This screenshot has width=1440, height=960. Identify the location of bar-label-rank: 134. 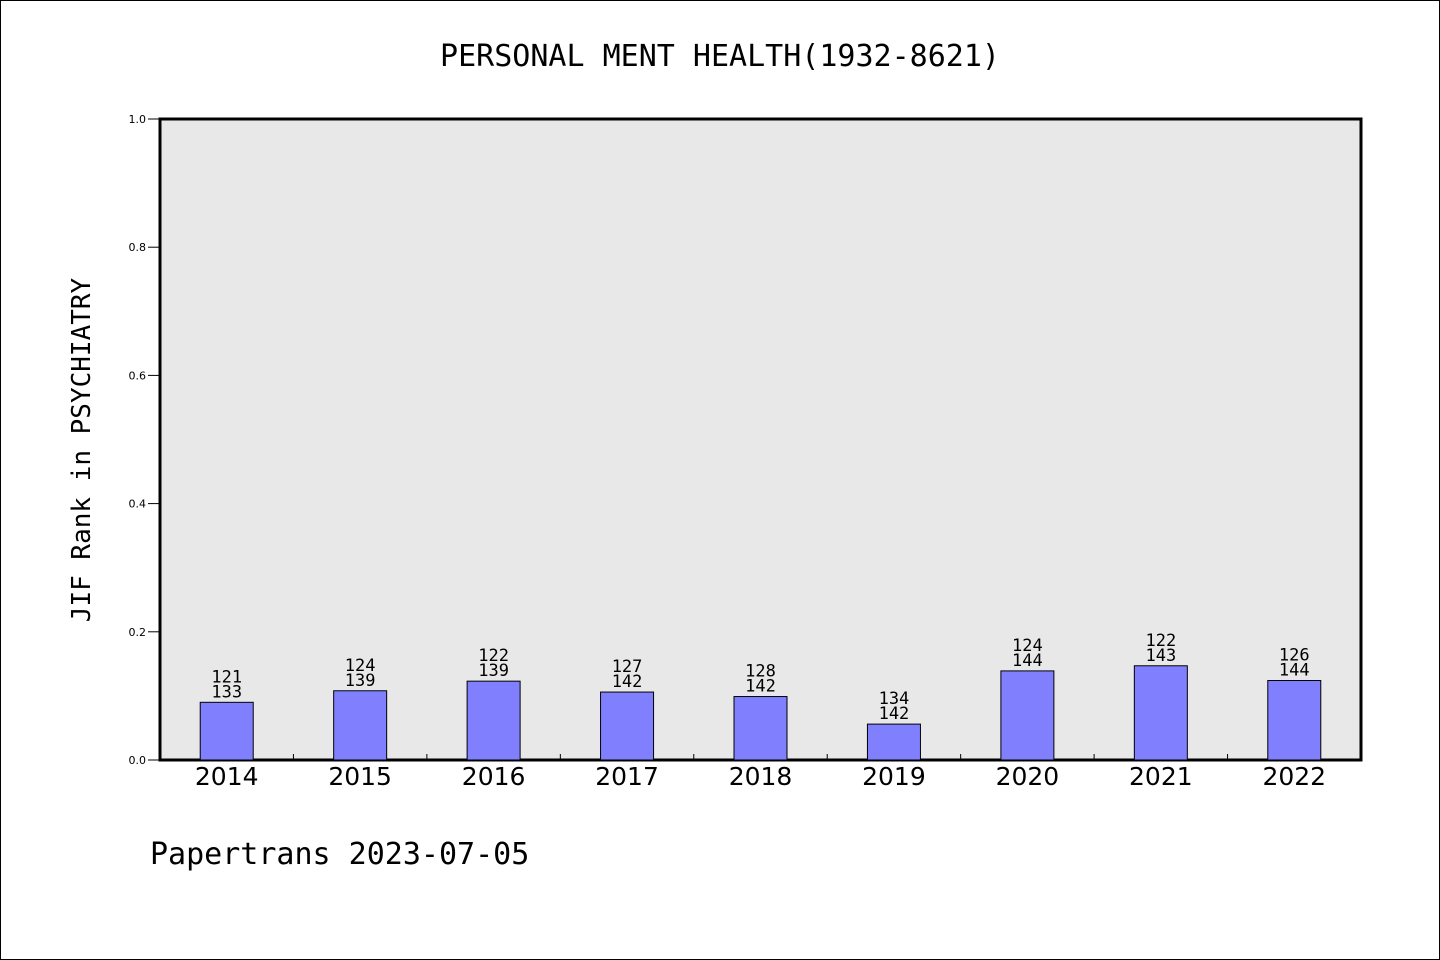
(894, 699).